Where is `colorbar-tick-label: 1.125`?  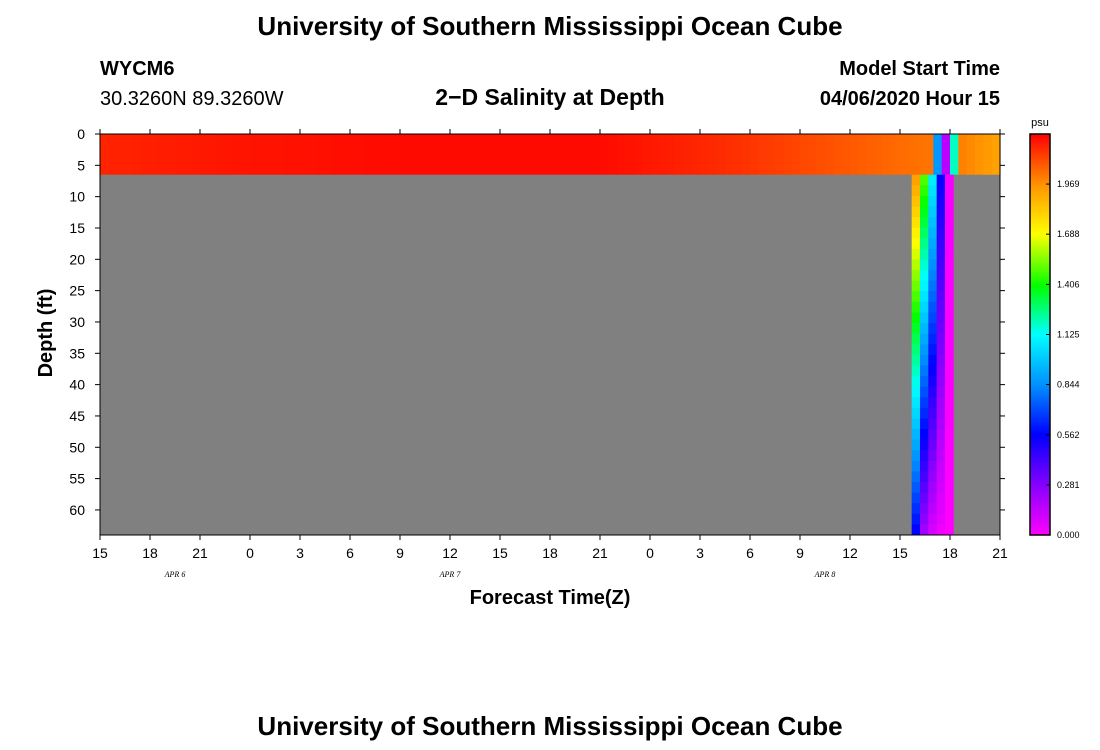
colorbar-tick-label: 1.125 is located at coordinates (1068, 335).